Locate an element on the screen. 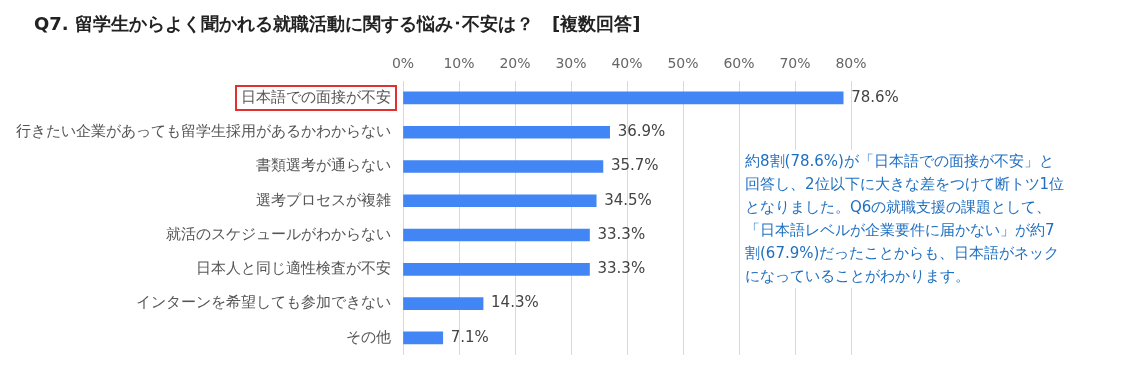  data-label: 14.3% is located at coordinates (515, 302).